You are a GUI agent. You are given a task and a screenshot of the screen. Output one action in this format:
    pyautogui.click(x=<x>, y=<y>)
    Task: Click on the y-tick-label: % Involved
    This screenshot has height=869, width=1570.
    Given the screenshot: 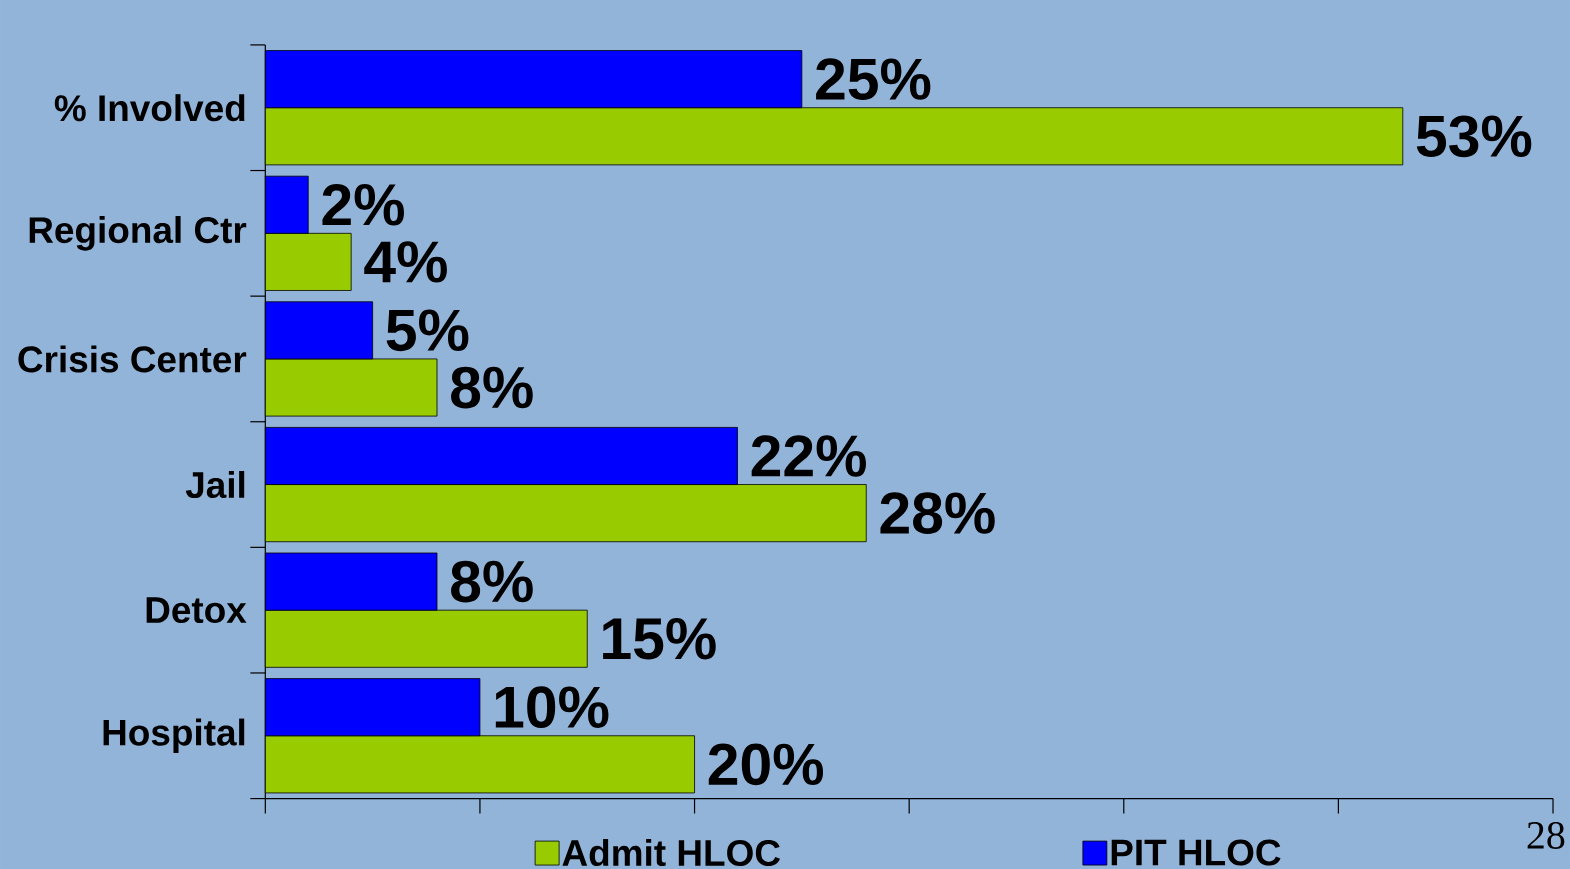 What is the action you would take?
    pyautogui.click(x=149, y=107)
    